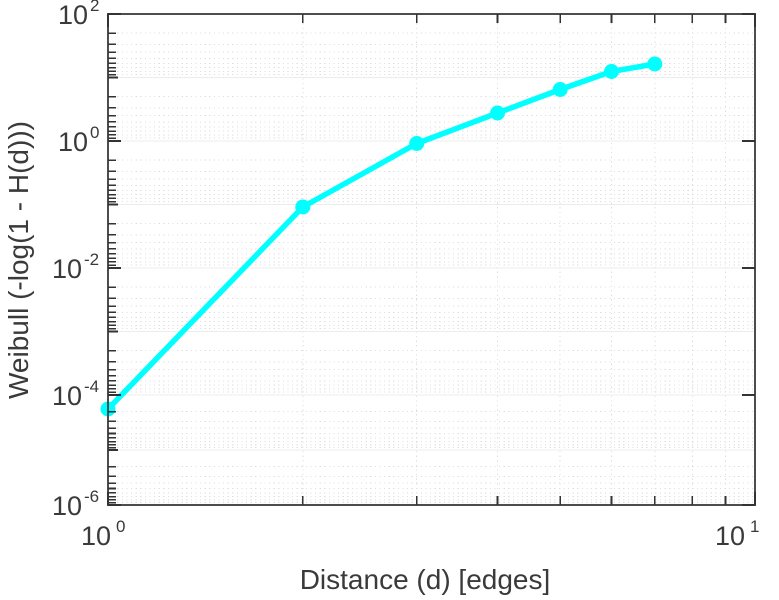  What do you see at coordinates (754, 526) in the screenshot?
I see `x-tick-exponent: 1` at bounding box center [754, 526].